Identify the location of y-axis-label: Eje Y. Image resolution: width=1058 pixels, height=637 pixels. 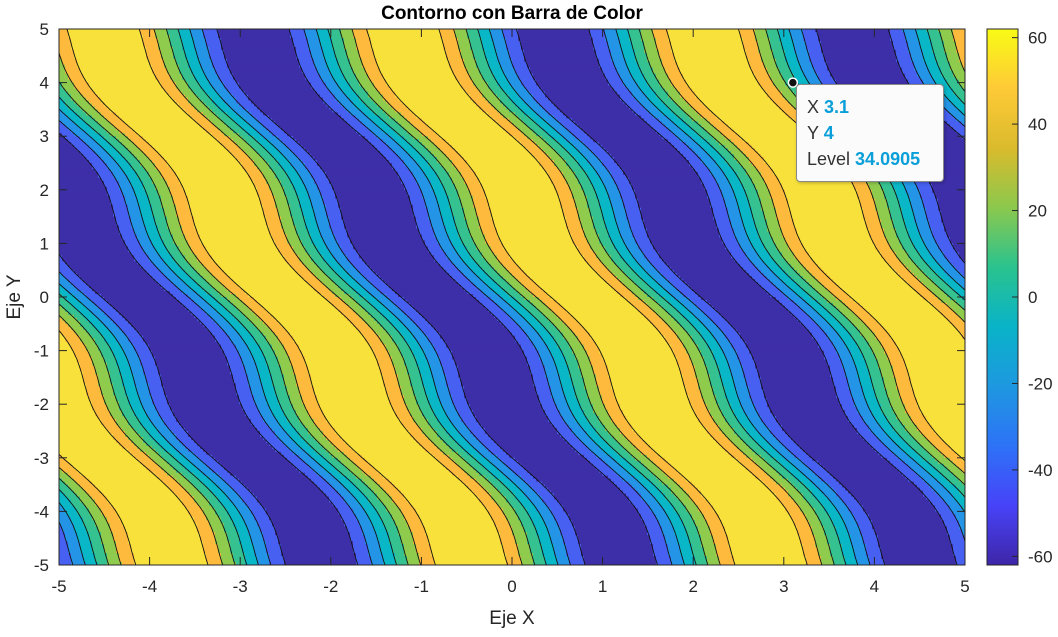
(14, 296).